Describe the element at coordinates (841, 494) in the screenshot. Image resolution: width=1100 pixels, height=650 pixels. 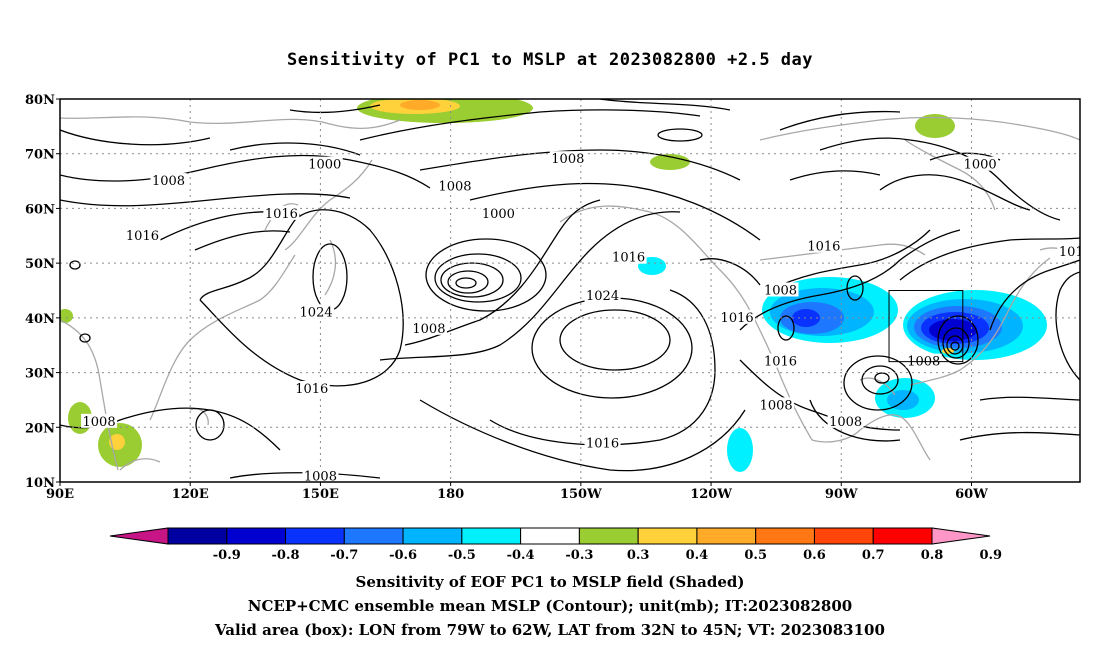
I see `lon-tick-label: 90W` at that location.